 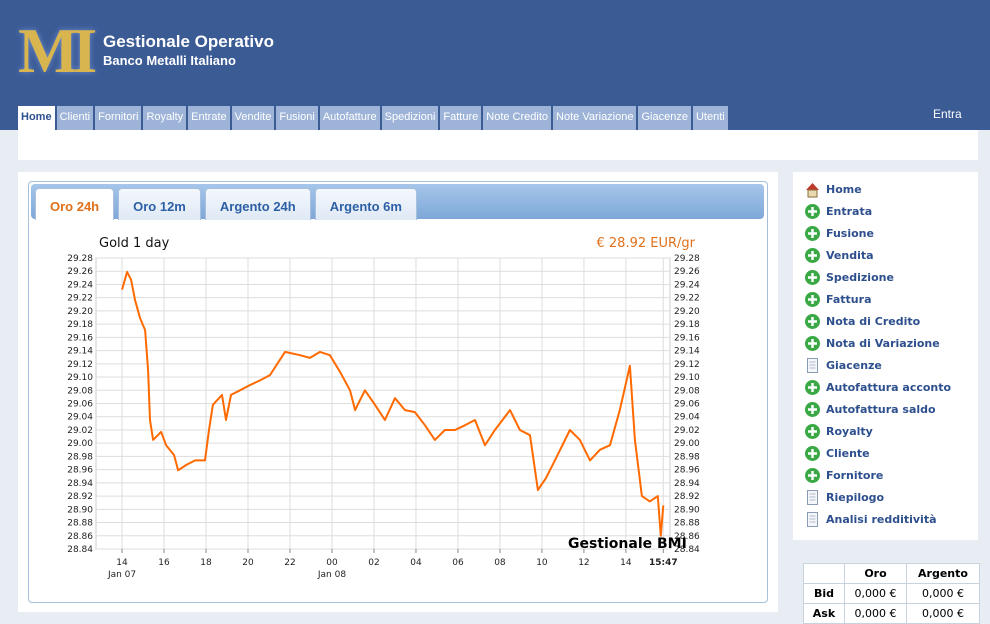 I want to click on y-tick-label: 29.10, so click(x=80, y=378).